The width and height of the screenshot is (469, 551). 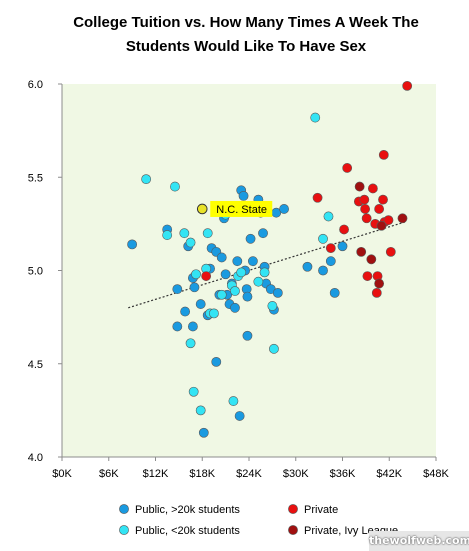 I want to click on annotation-label: N.C. State, so click(x=241, y=210).